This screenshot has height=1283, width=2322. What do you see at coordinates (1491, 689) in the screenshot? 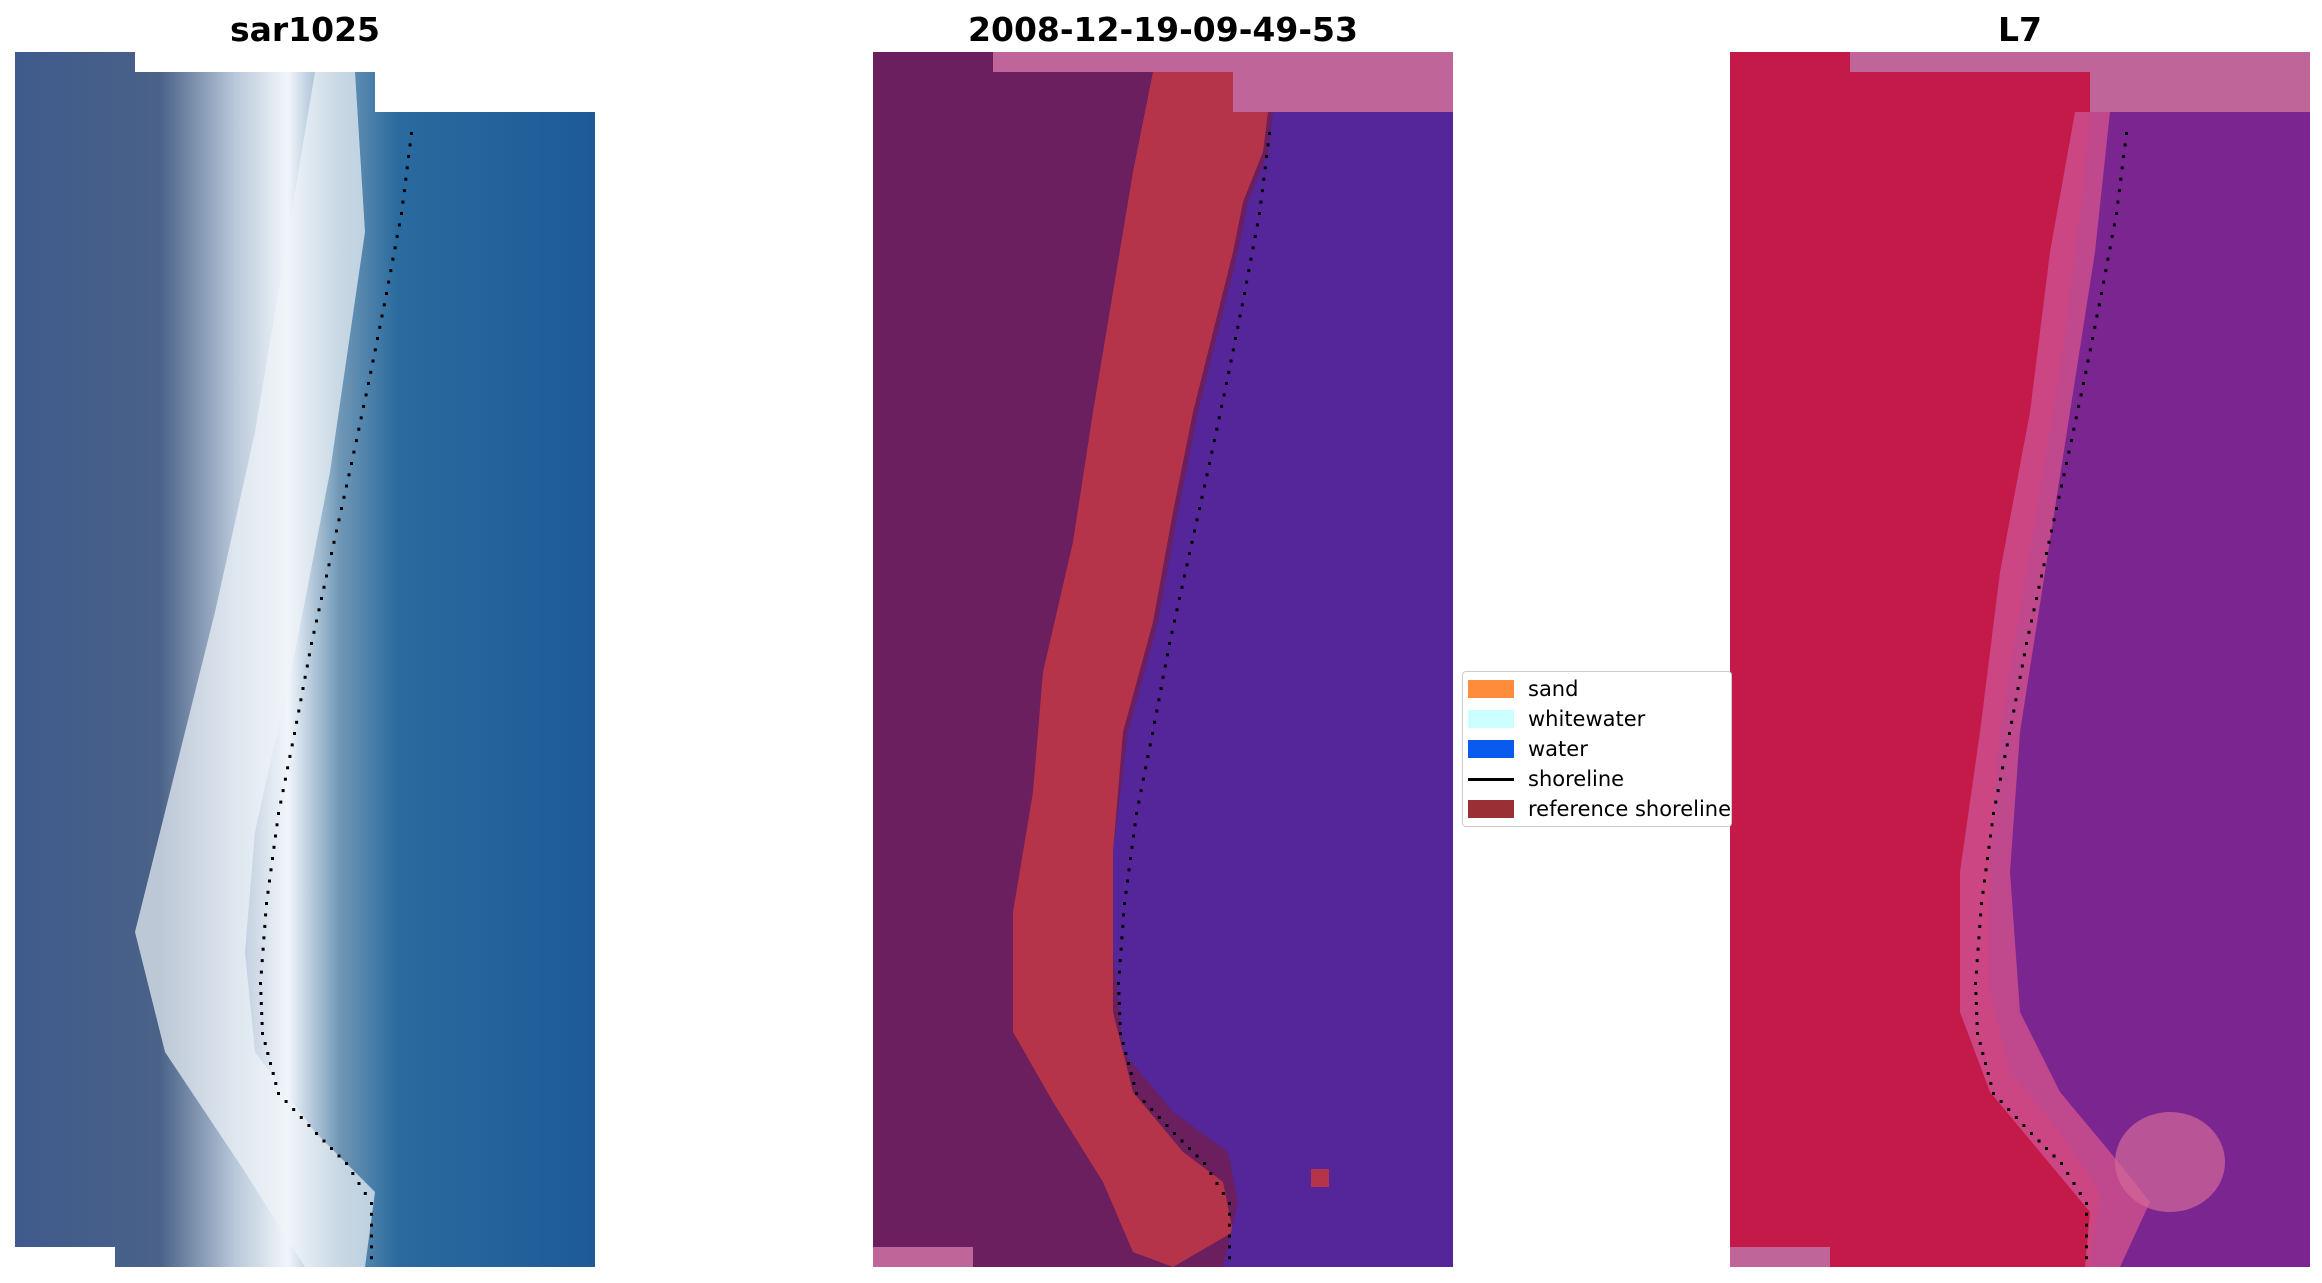
I see `legend-swatch-sand` at bounding box center [1491, 689].